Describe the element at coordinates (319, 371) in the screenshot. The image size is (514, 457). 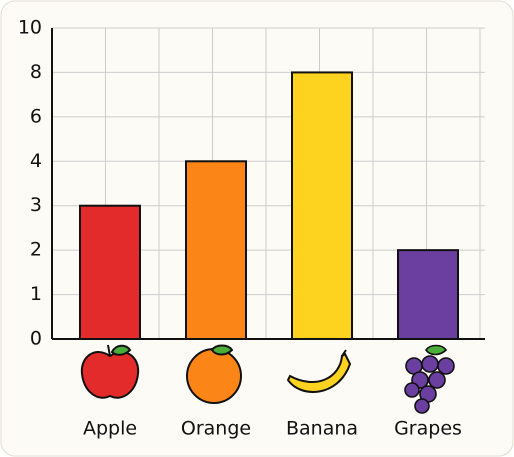
I see `banana-icon` at that location.